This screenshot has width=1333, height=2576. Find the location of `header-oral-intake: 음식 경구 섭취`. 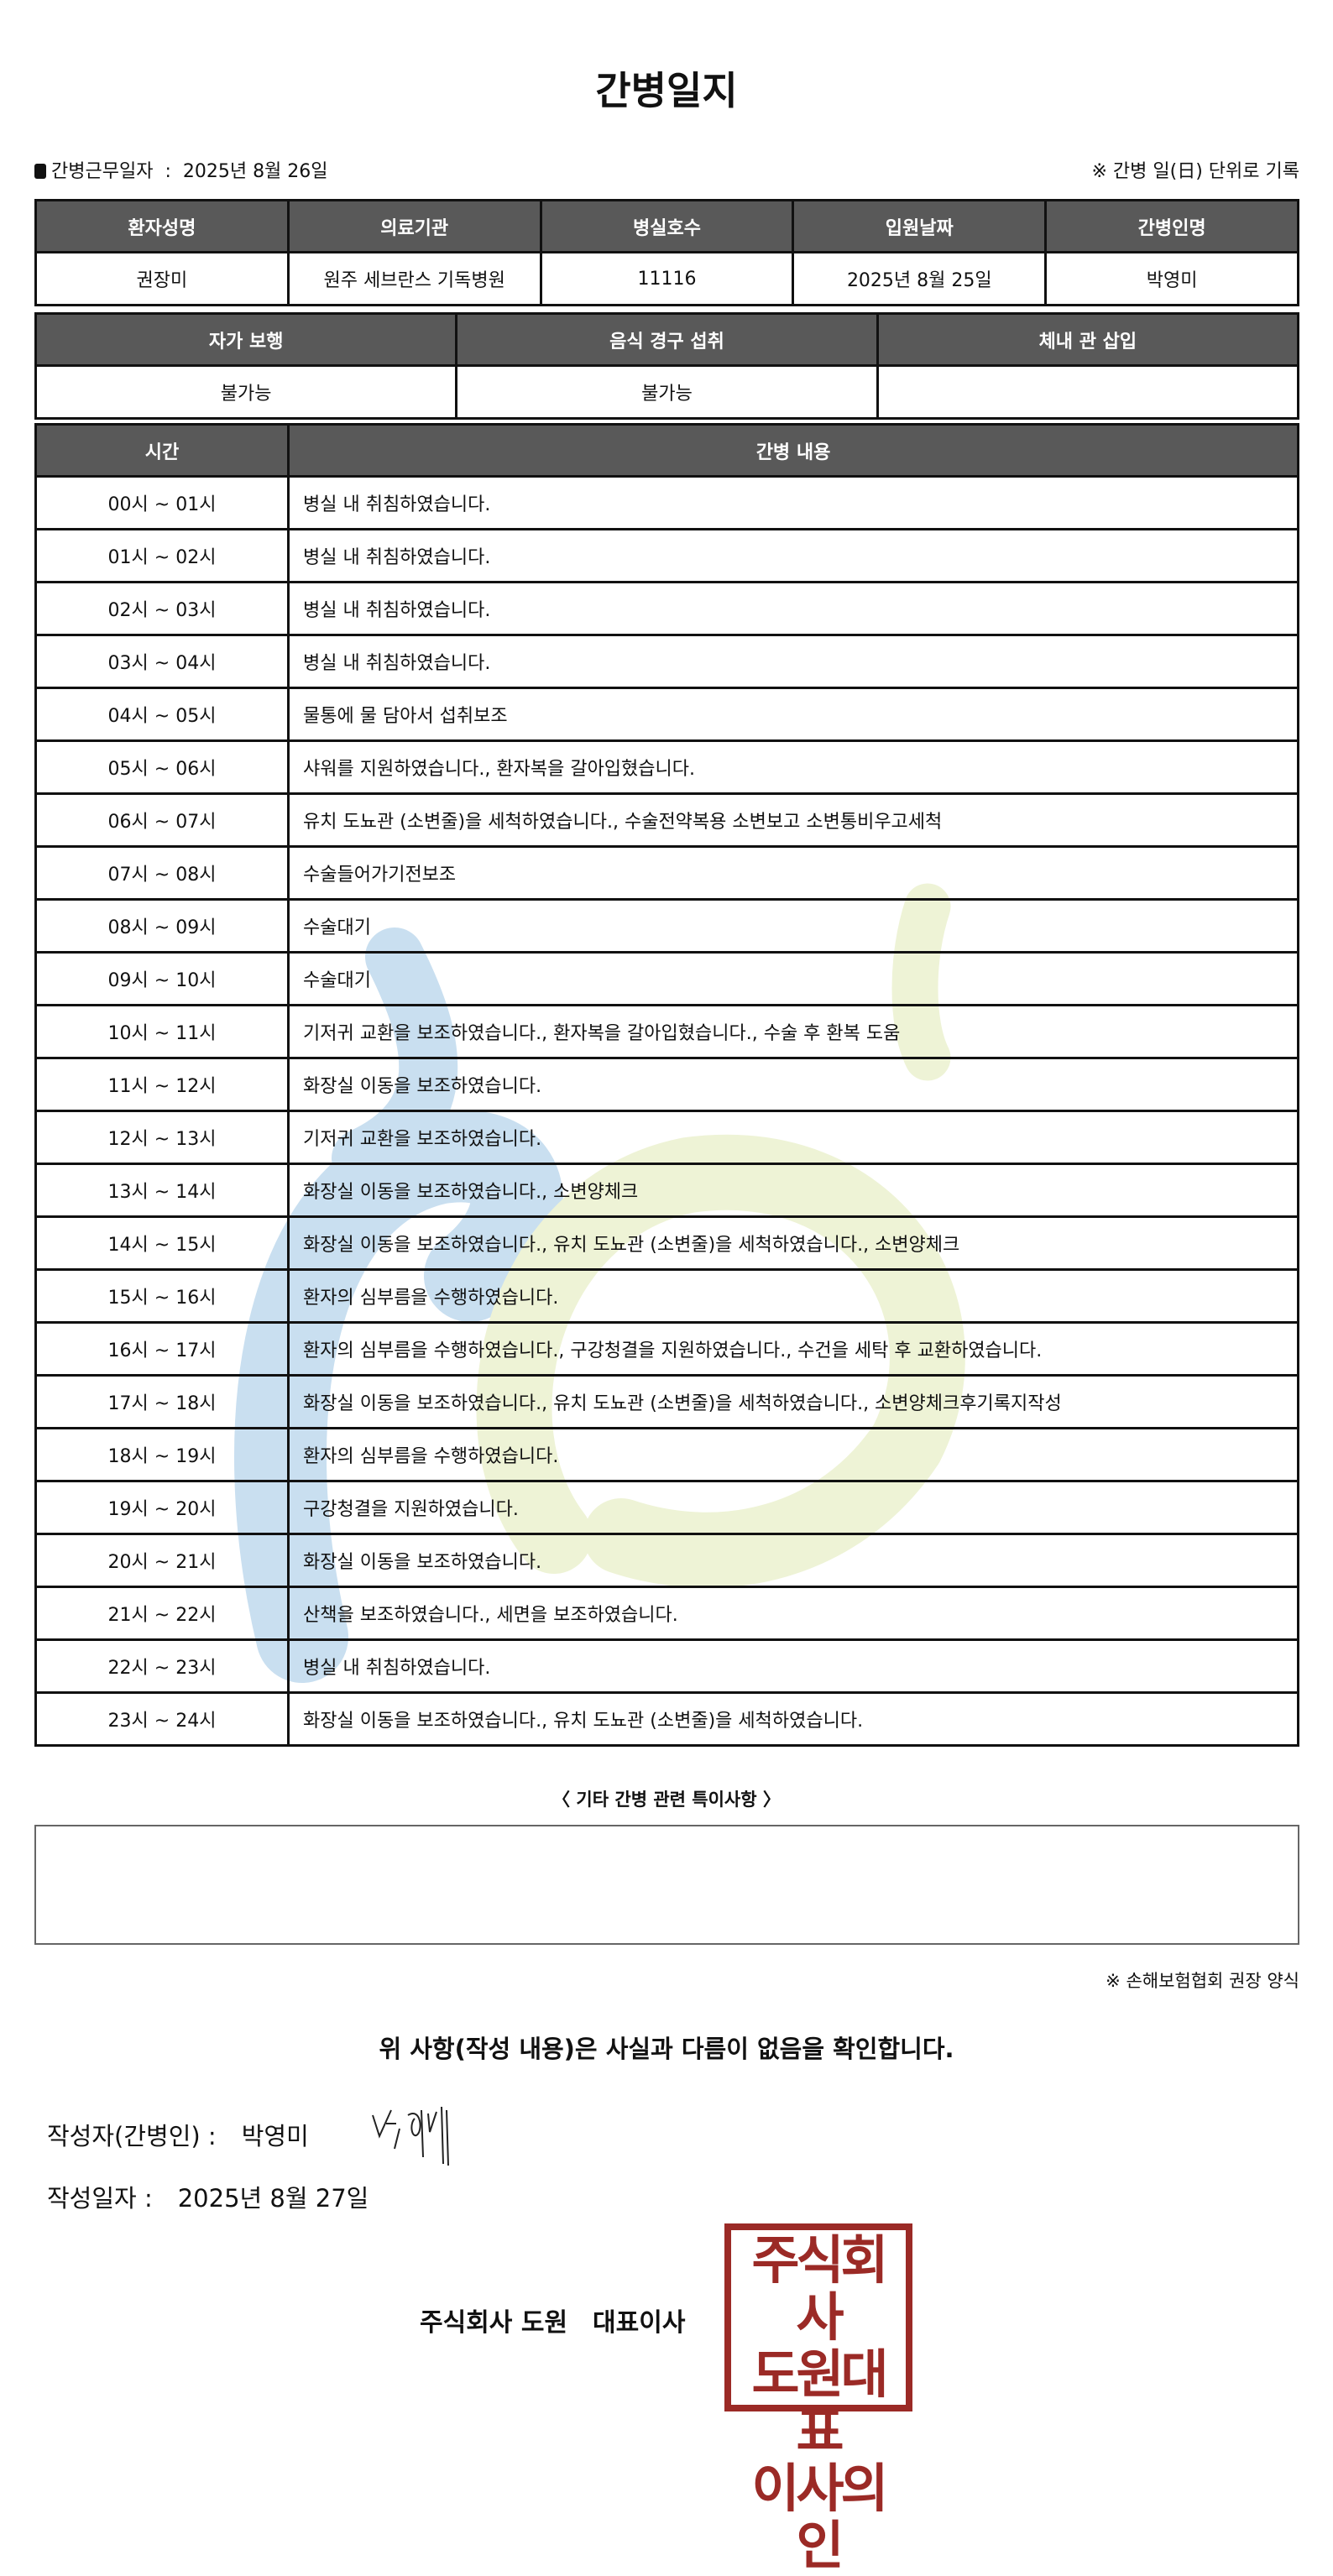

header-oral-intake: 음식 경구 섭취 is located at coordinates (667, 339).